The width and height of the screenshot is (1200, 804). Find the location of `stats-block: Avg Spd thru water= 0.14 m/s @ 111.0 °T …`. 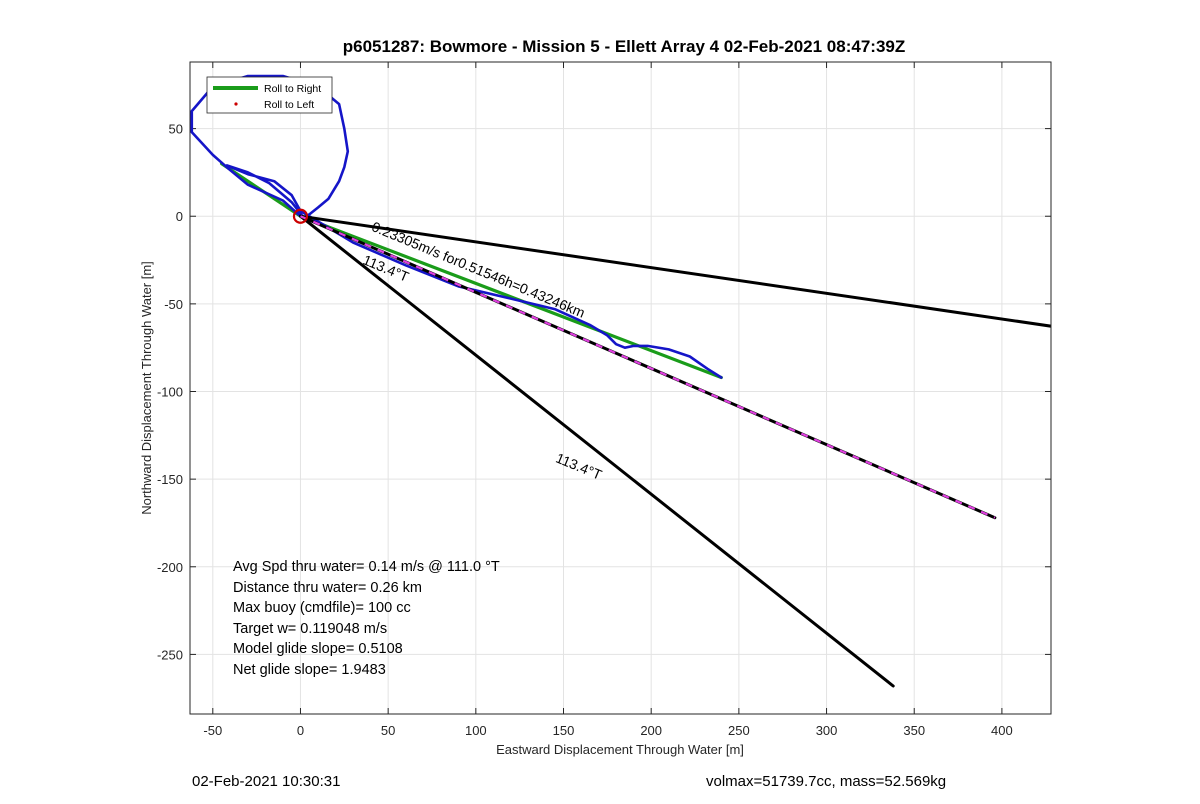

stats-block: Avg Spd thru water= 0.14 m/s @ 111.0 °T … is located at coordinates (366, 618).